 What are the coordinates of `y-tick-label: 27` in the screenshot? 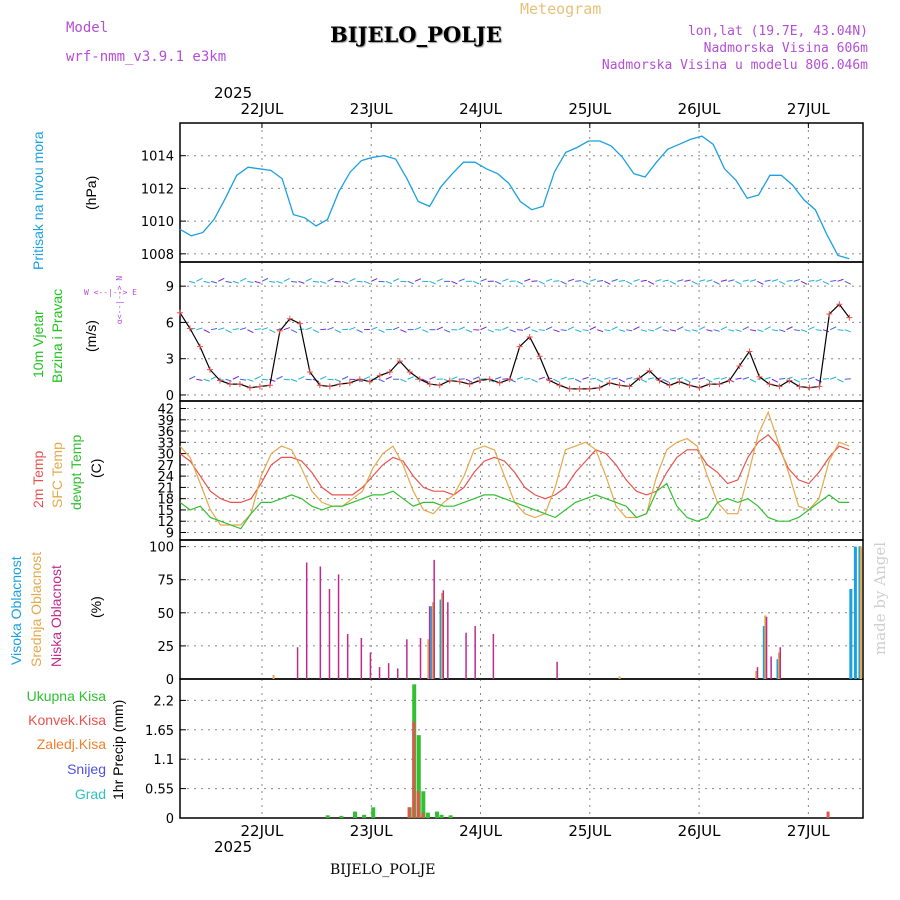 It's located at (165, 466).